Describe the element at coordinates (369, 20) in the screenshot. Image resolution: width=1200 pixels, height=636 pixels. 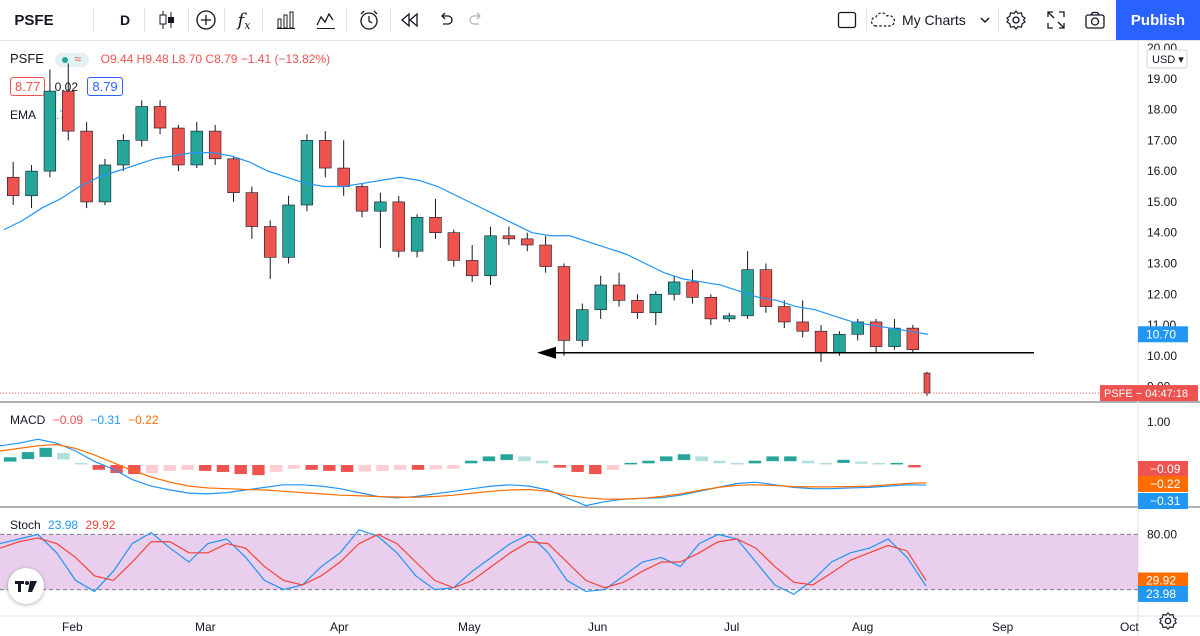
I see `alert-clock-icon` at that location.